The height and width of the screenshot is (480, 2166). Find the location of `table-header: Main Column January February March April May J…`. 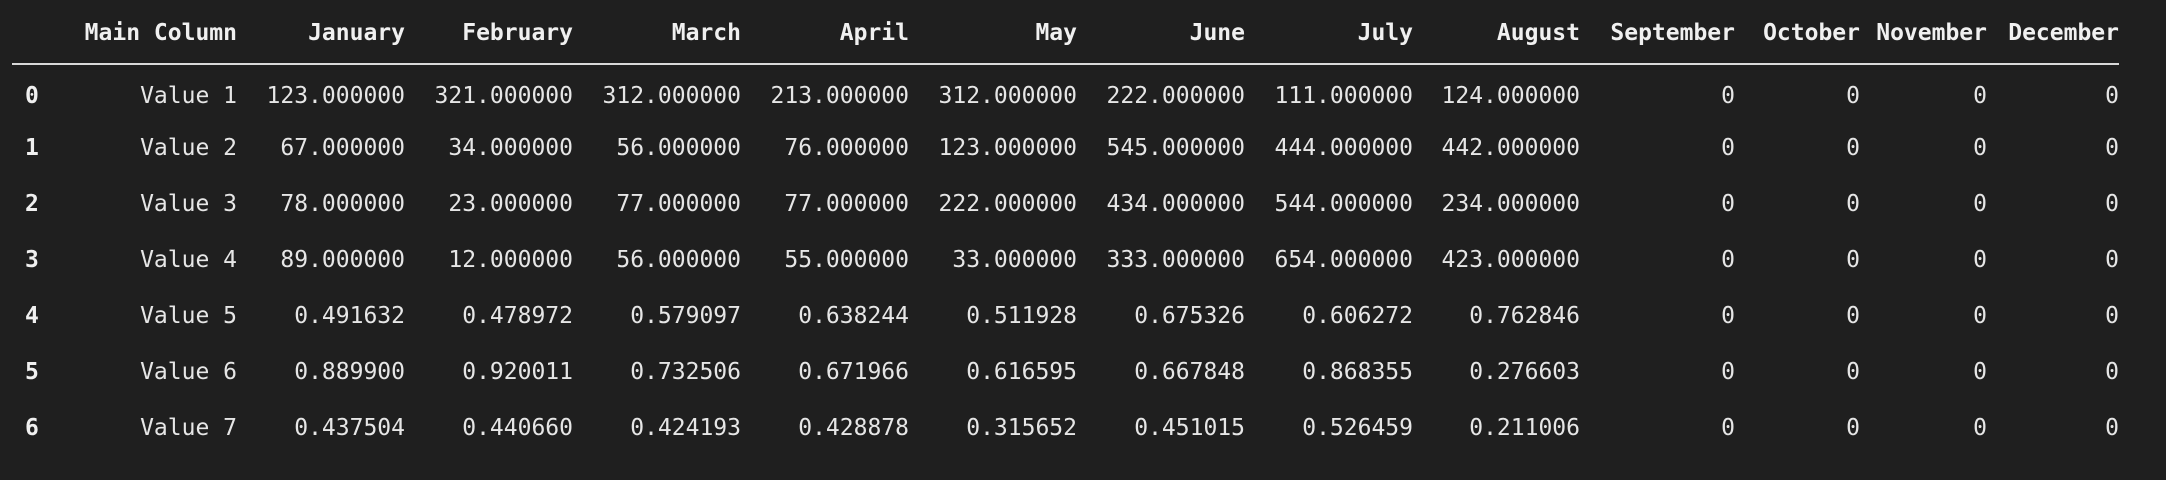

table-header: Main Column January February March April May J… is located at coordinates (1065, 42).